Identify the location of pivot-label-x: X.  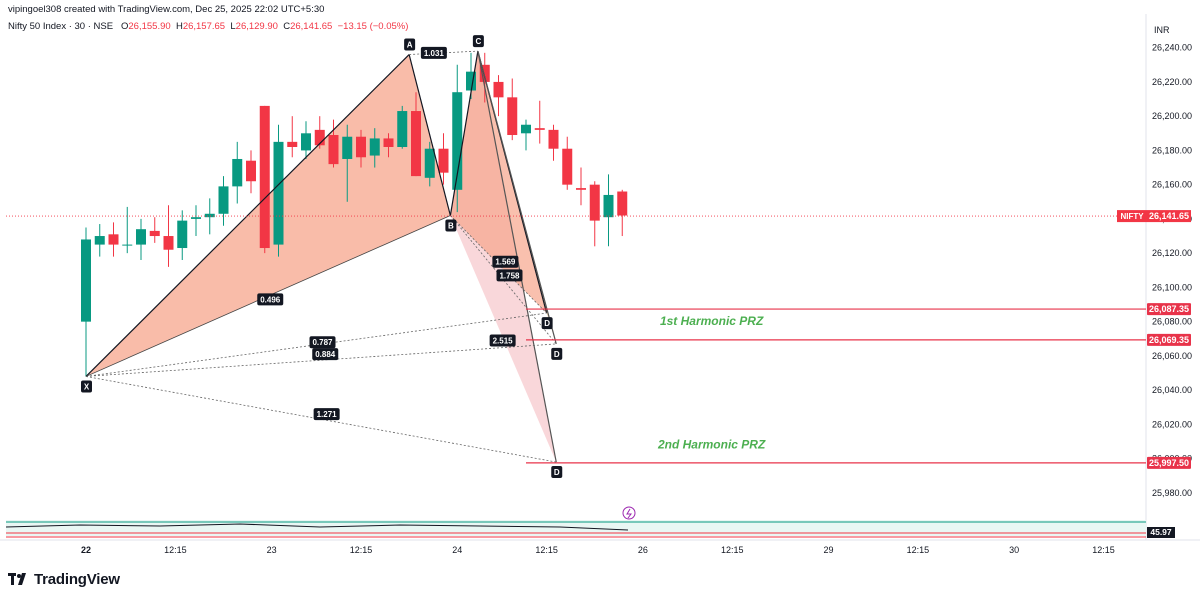
(87, 386).